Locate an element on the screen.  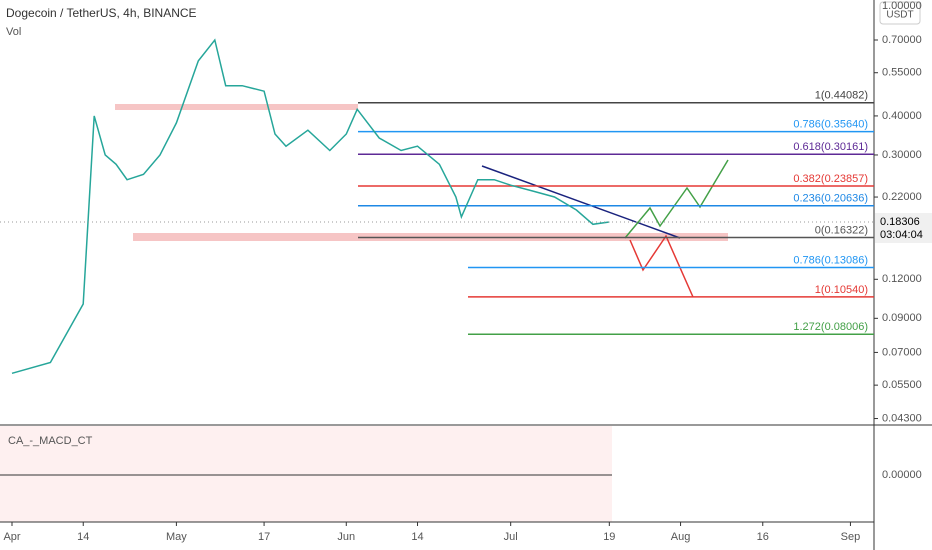
fib-label: 0.236(0.20636) is located at coordinates (830, 199).